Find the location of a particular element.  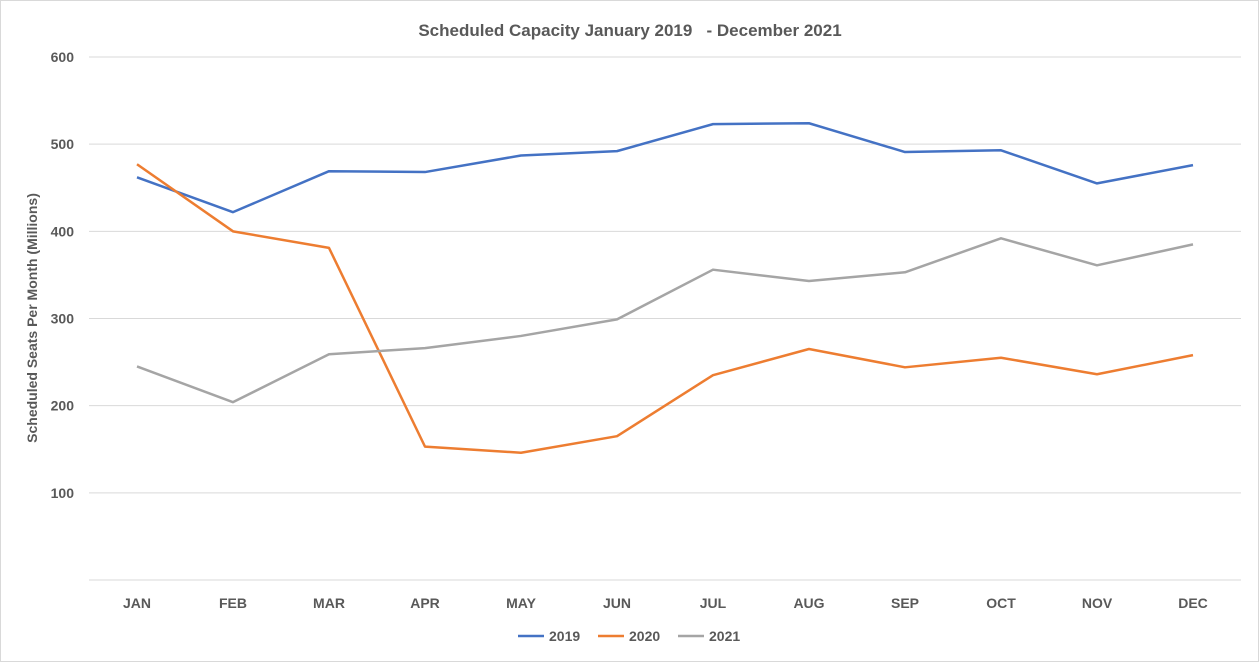

series-line-2019 is located at coordinates (665, 167).